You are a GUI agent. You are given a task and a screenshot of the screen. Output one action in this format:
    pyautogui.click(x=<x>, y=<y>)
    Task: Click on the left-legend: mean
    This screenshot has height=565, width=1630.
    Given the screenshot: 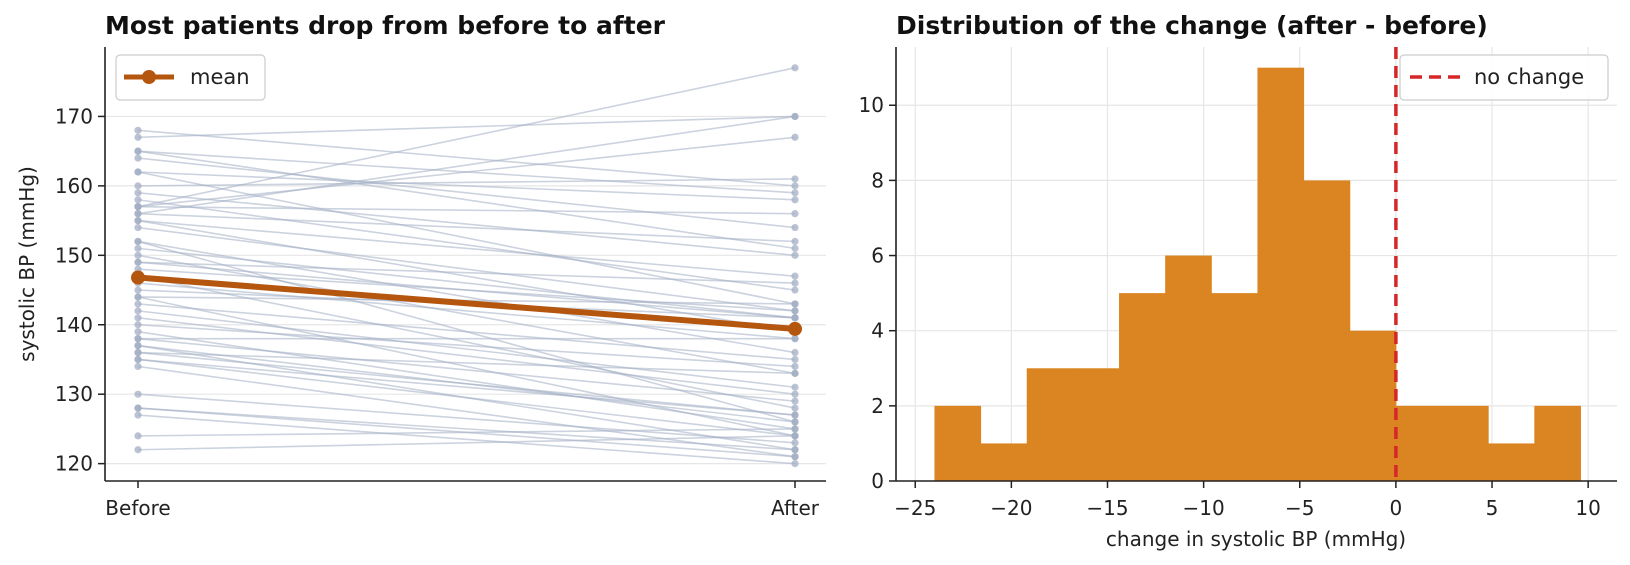 What is the action you would take?
    pyautogui.click(x=190, y=77)
    